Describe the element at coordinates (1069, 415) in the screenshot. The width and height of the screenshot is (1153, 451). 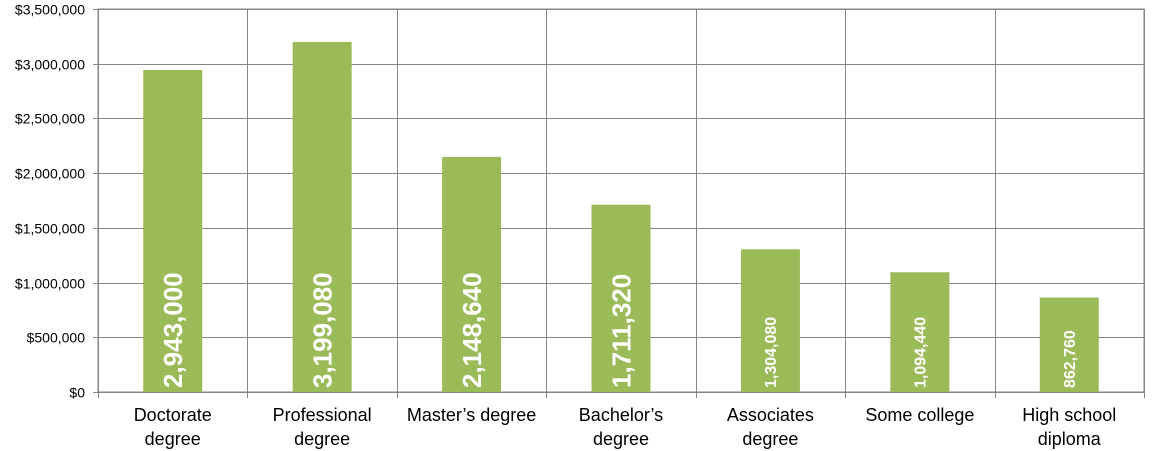
I see `x-category-label: High school` at that location.